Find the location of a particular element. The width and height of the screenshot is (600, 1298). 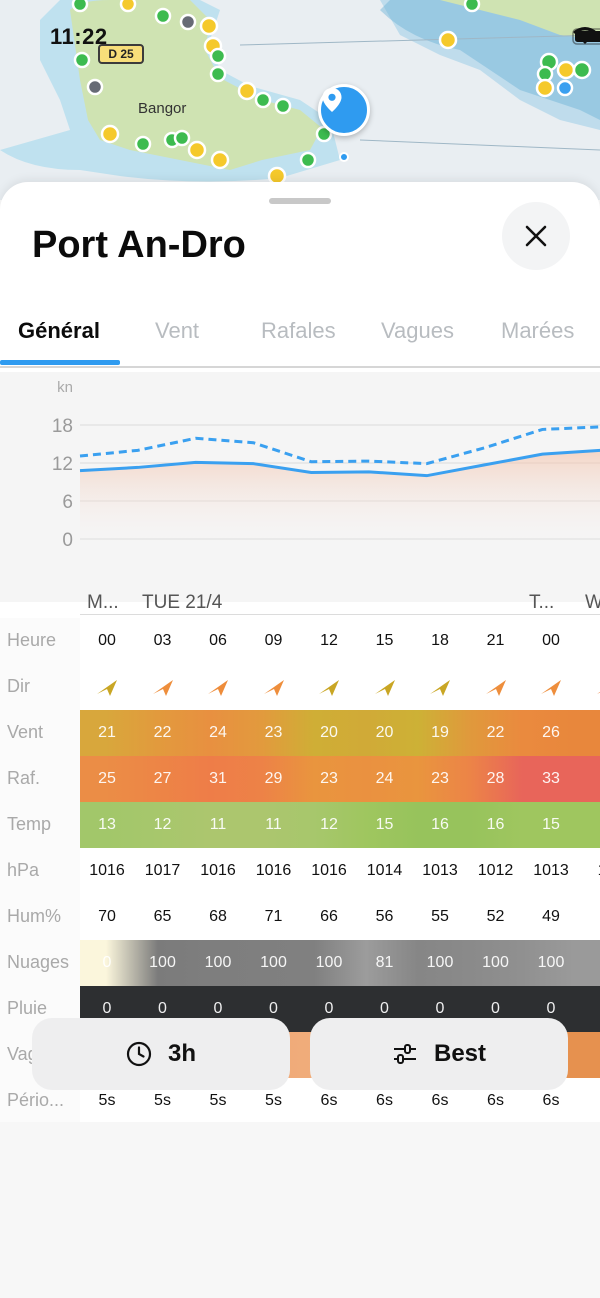

table-cell: 56 is located at coordinates (384, 916).